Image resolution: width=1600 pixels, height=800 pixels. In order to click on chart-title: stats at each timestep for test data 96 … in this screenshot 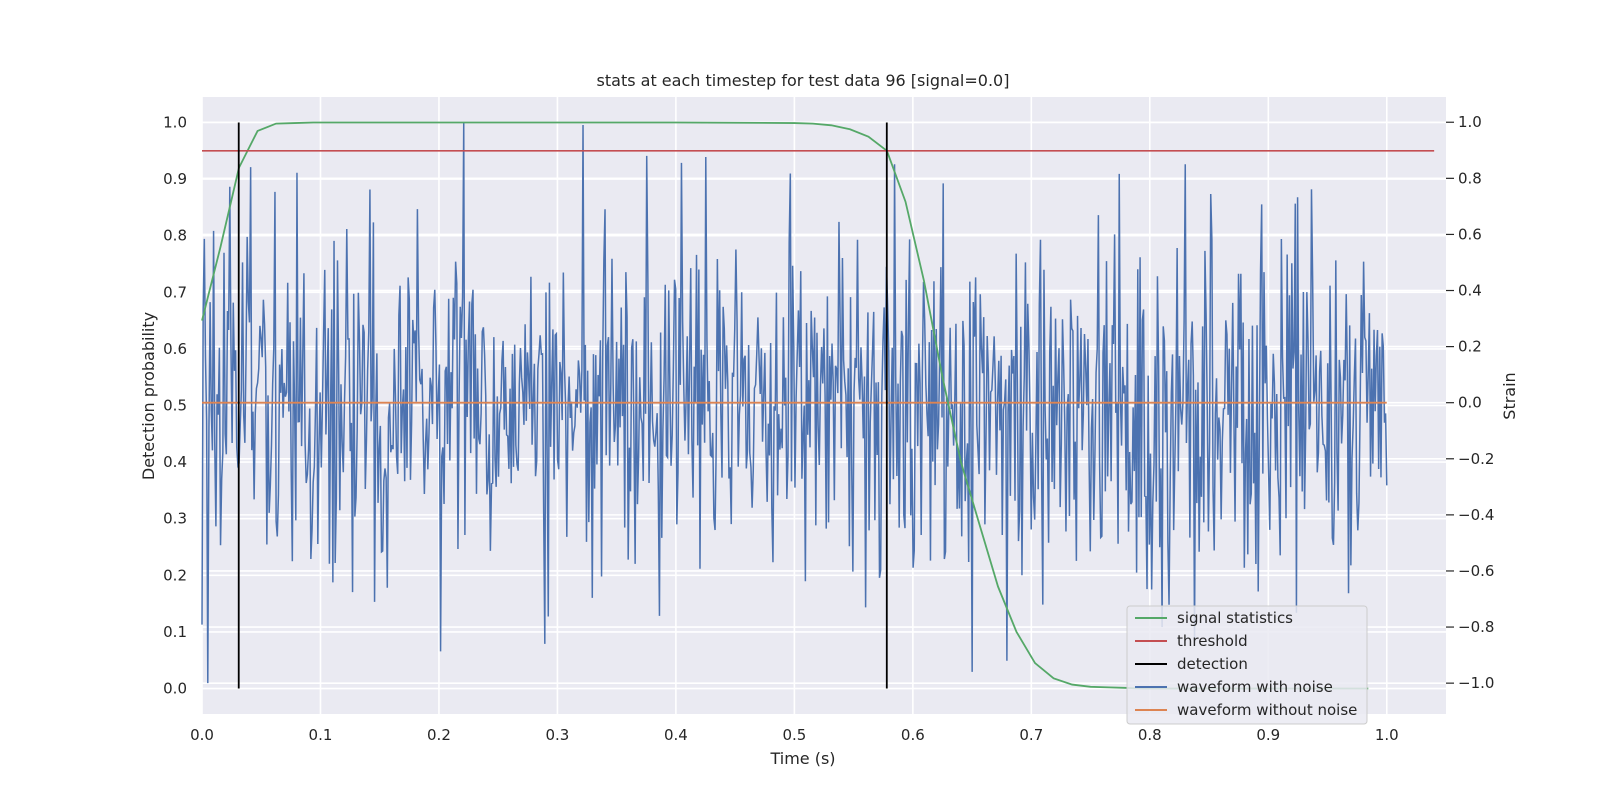, I will do `click(803, 80)`.